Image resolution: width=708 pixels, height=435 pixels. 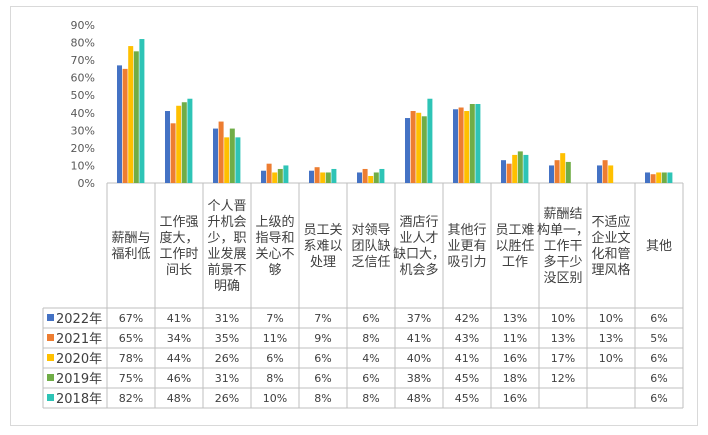 What do you see at coordinates (131, 338) in the screenshot?
I see `data-table-value: 65%` at bounding box center [131, 338].